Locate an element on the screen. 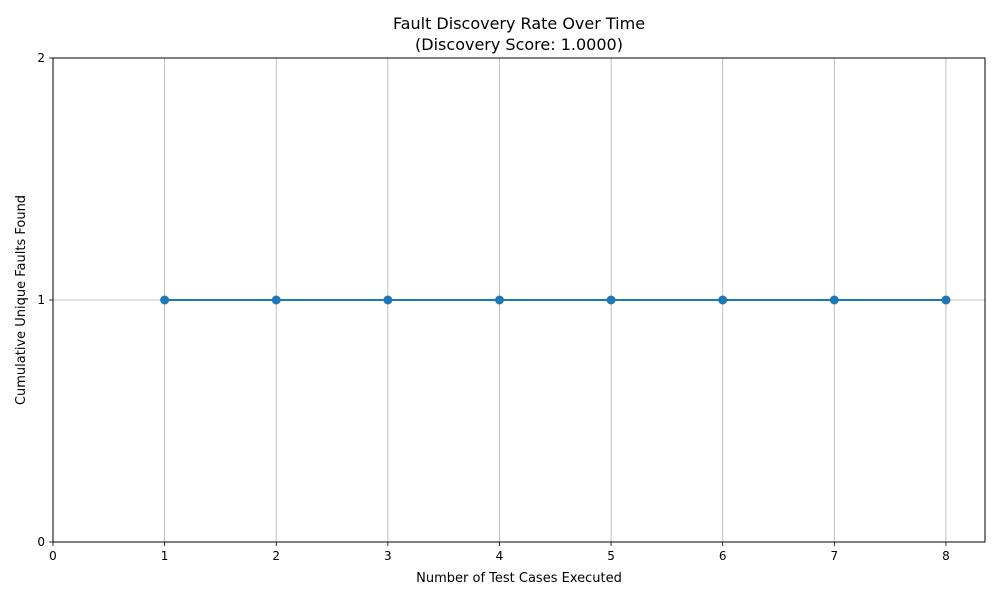 The image size is (1000, 600). x-tick-label: 5 is located at coordinates (611, 556).